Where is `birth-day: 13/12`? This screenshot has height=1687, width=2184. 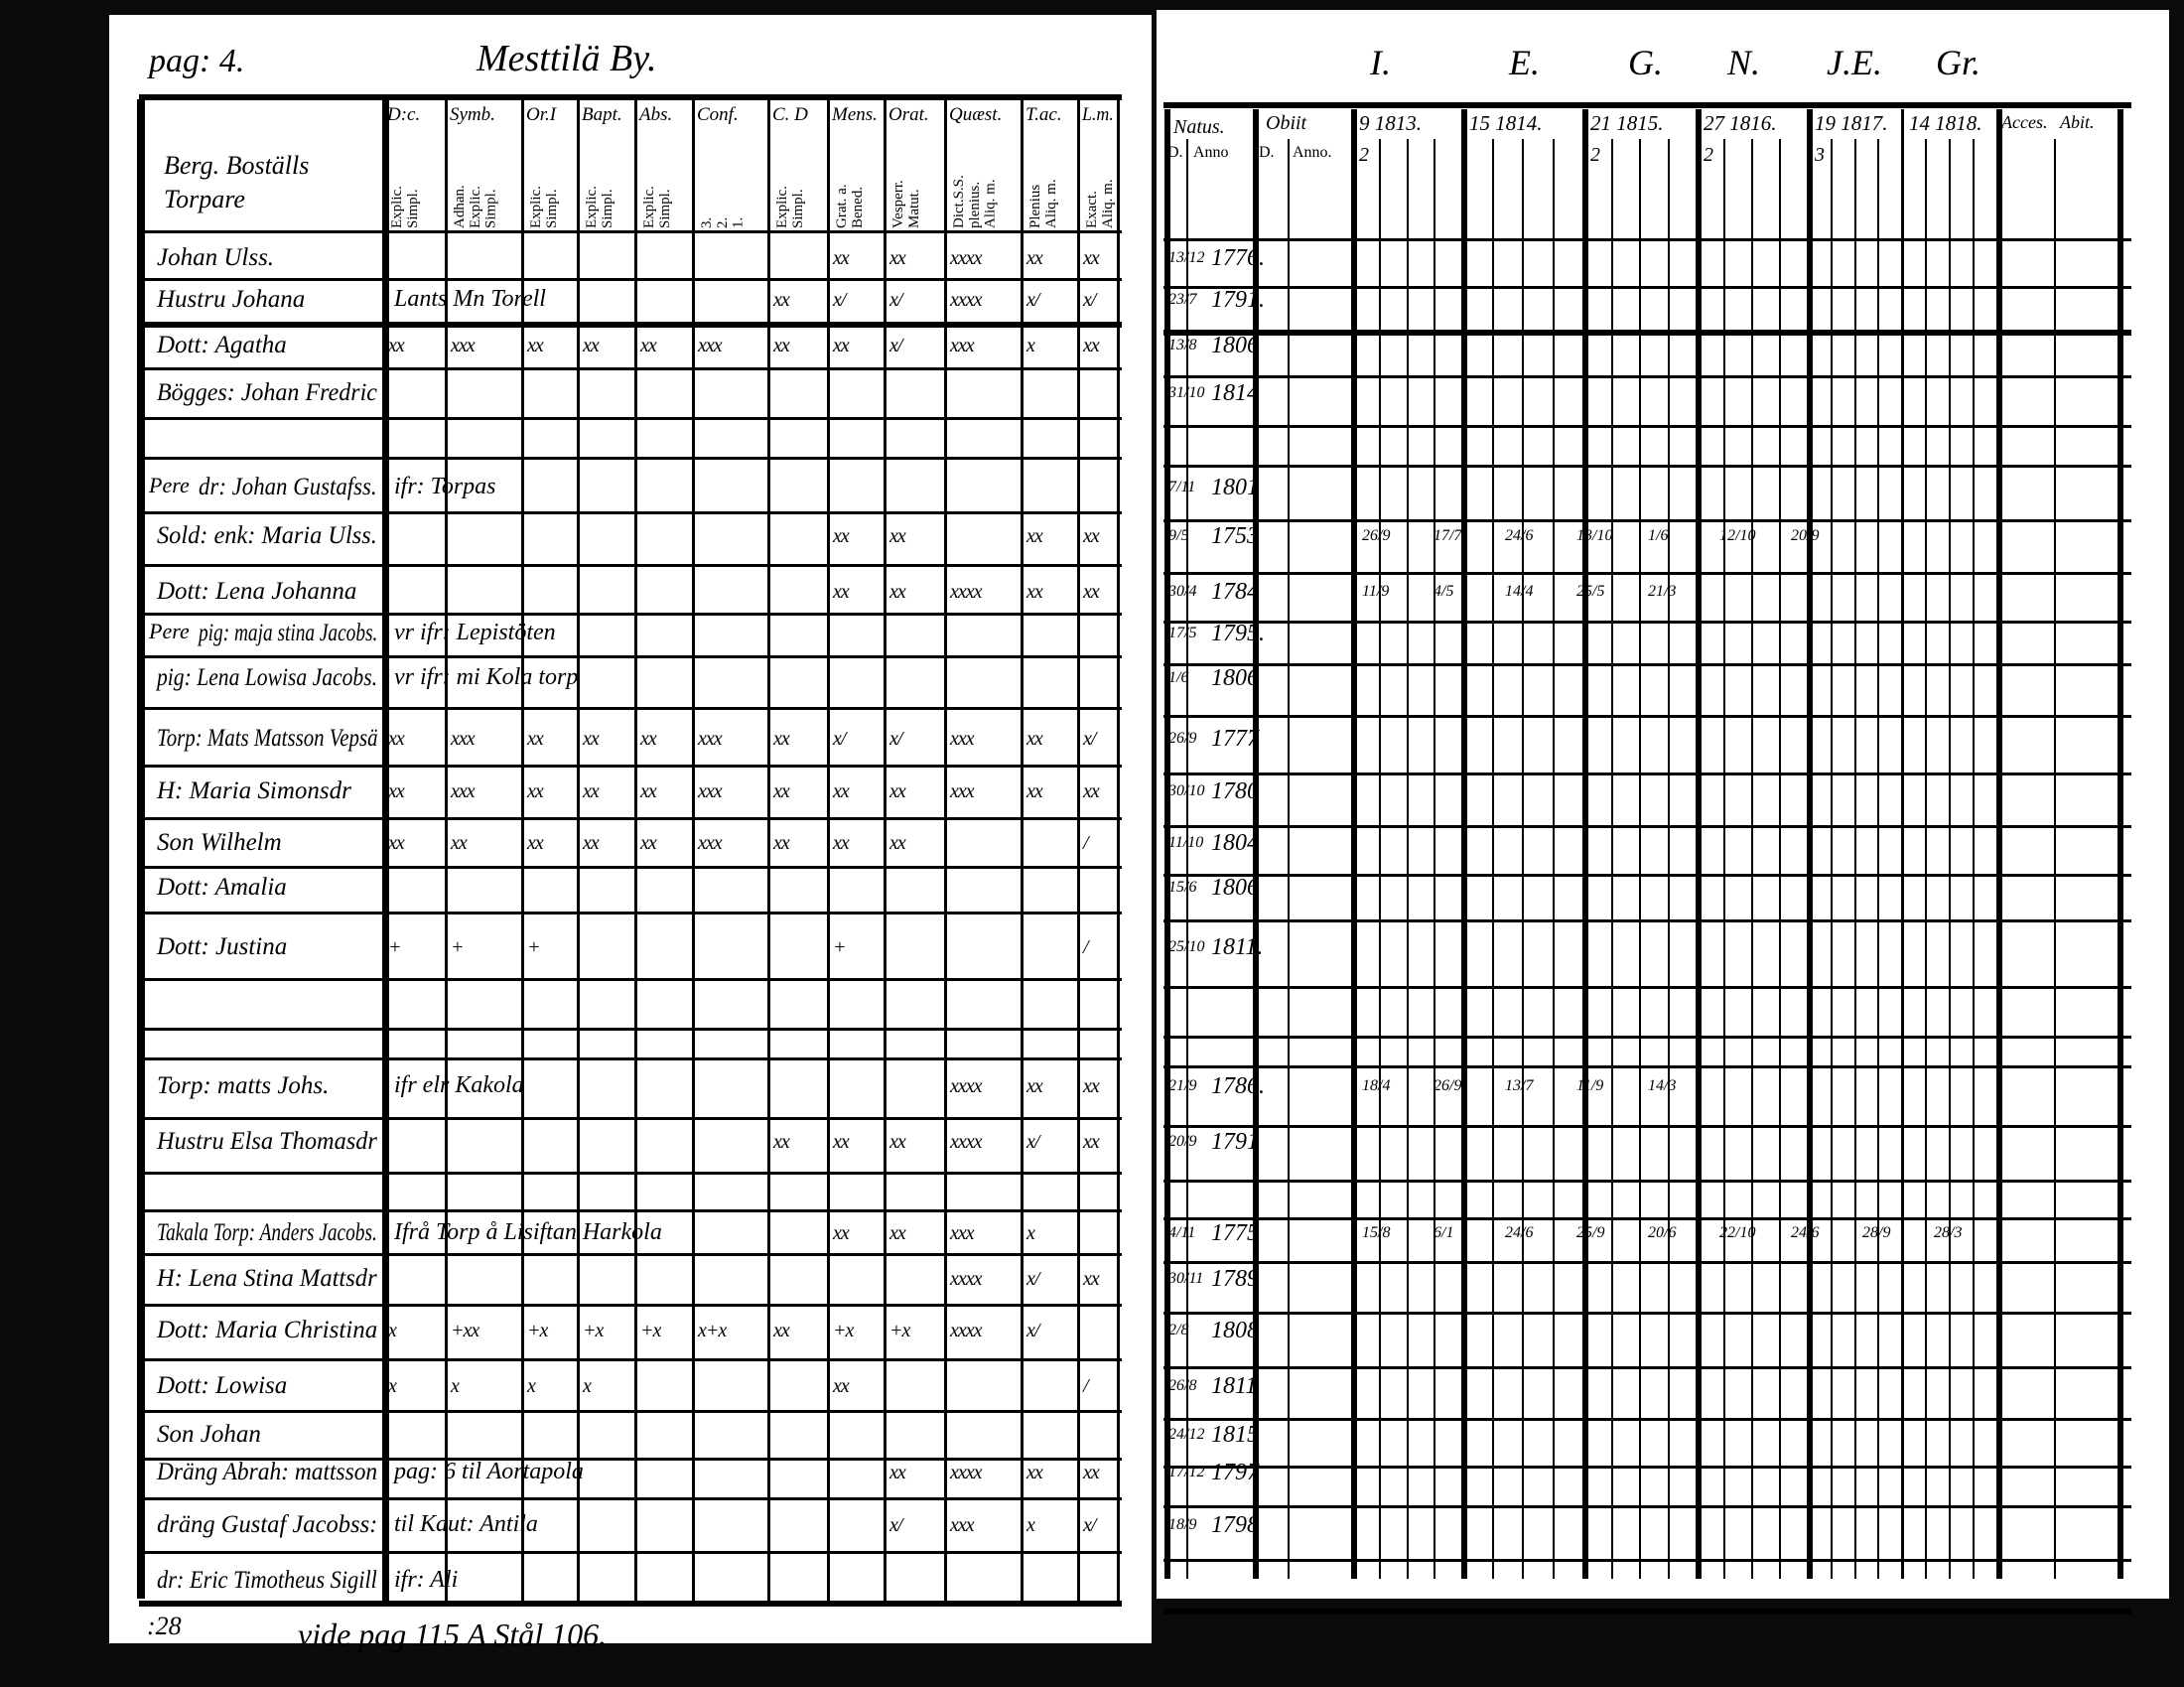 birth-day: 13/12 is located at coordinates (1186, 257).